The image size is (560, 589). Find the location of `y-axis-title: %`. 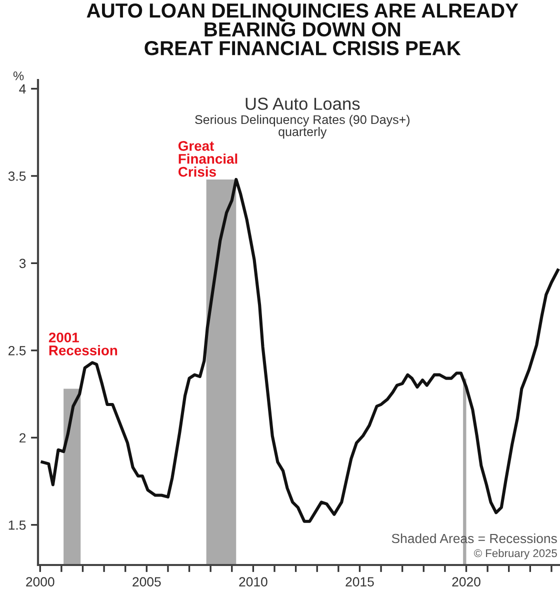

y-axis-title: % is located at coordinates (18, 76).